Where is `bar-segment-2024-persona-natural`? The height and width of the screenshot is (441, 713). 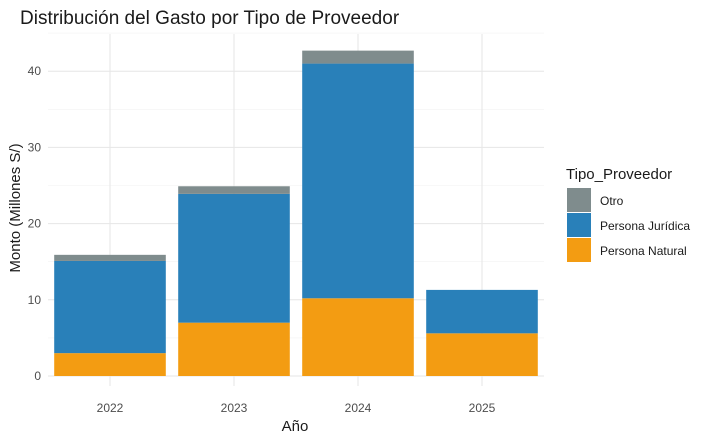
bar-segment-2024-persona-natural is located at coordinates (358, 337).